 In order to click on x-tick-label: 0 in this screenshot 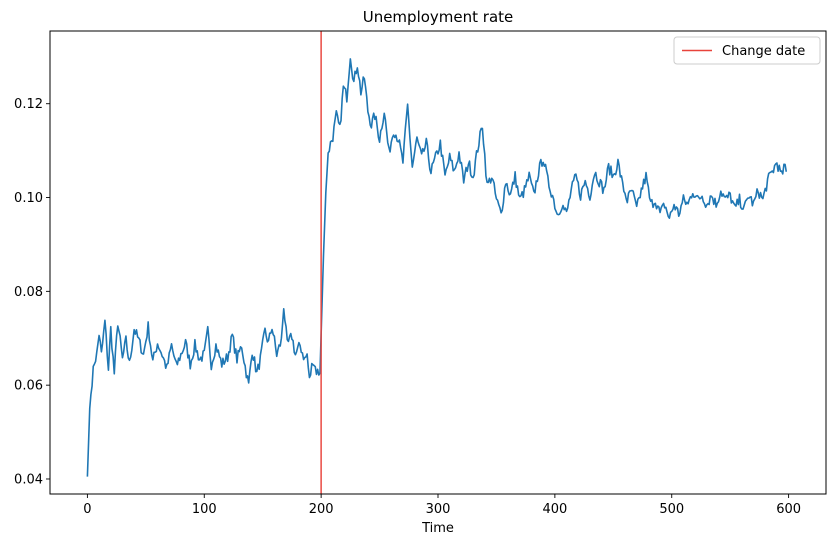, I will do `click(87, 509)`.